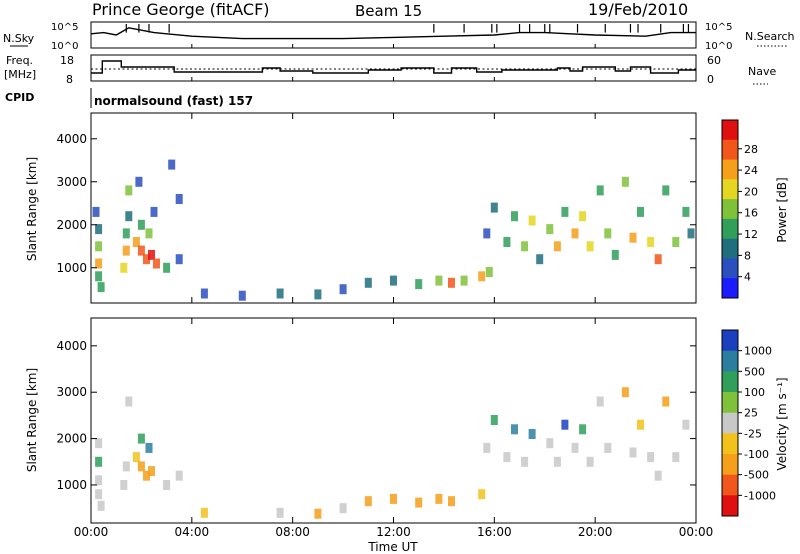 Image resolution: width=800 pixels, height=554 pixels. Describe the element at coordinates (71, 268) in the screenshot. I see `y-tick-label-0-0: 1000` at that location.